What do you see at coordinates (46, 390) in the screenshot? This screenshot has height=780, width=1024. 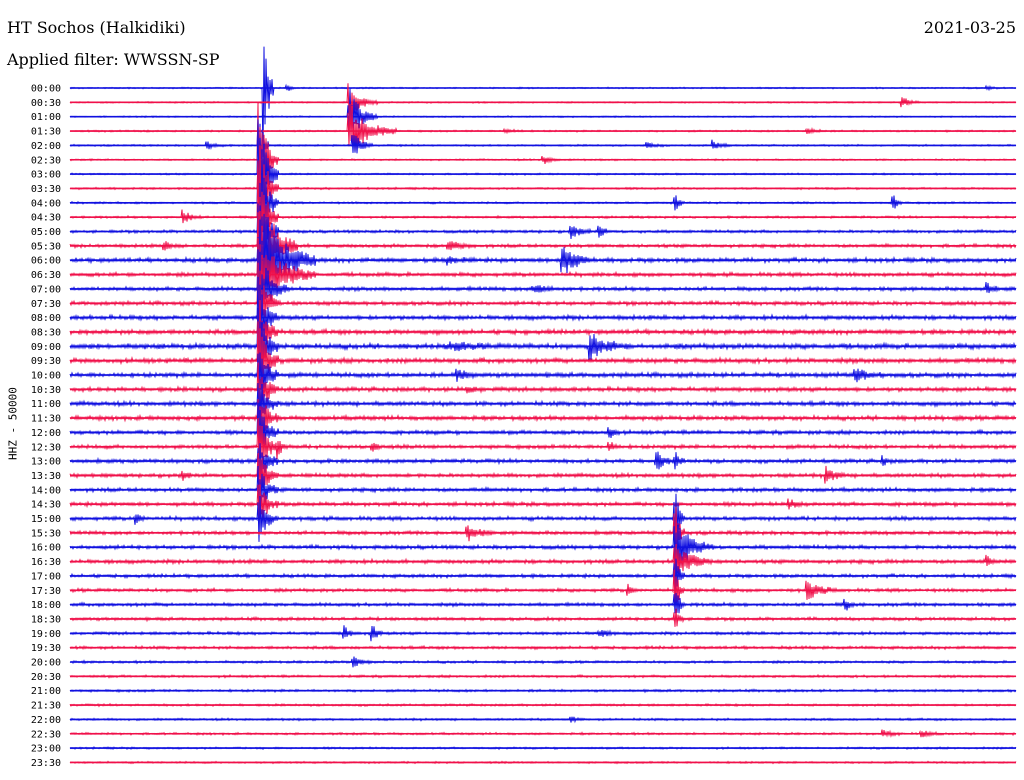 I see `time-label-1030: 10:30` at bounding box center [46, 390].